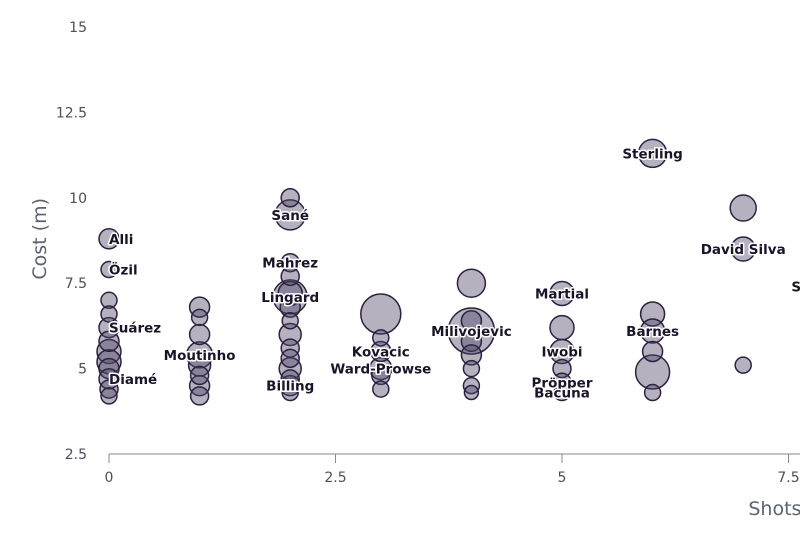  What do you see at coordinates (795, 288) in the screenshot?
I see `point-label: Sigurdsson` at bounding box center [795, 288].